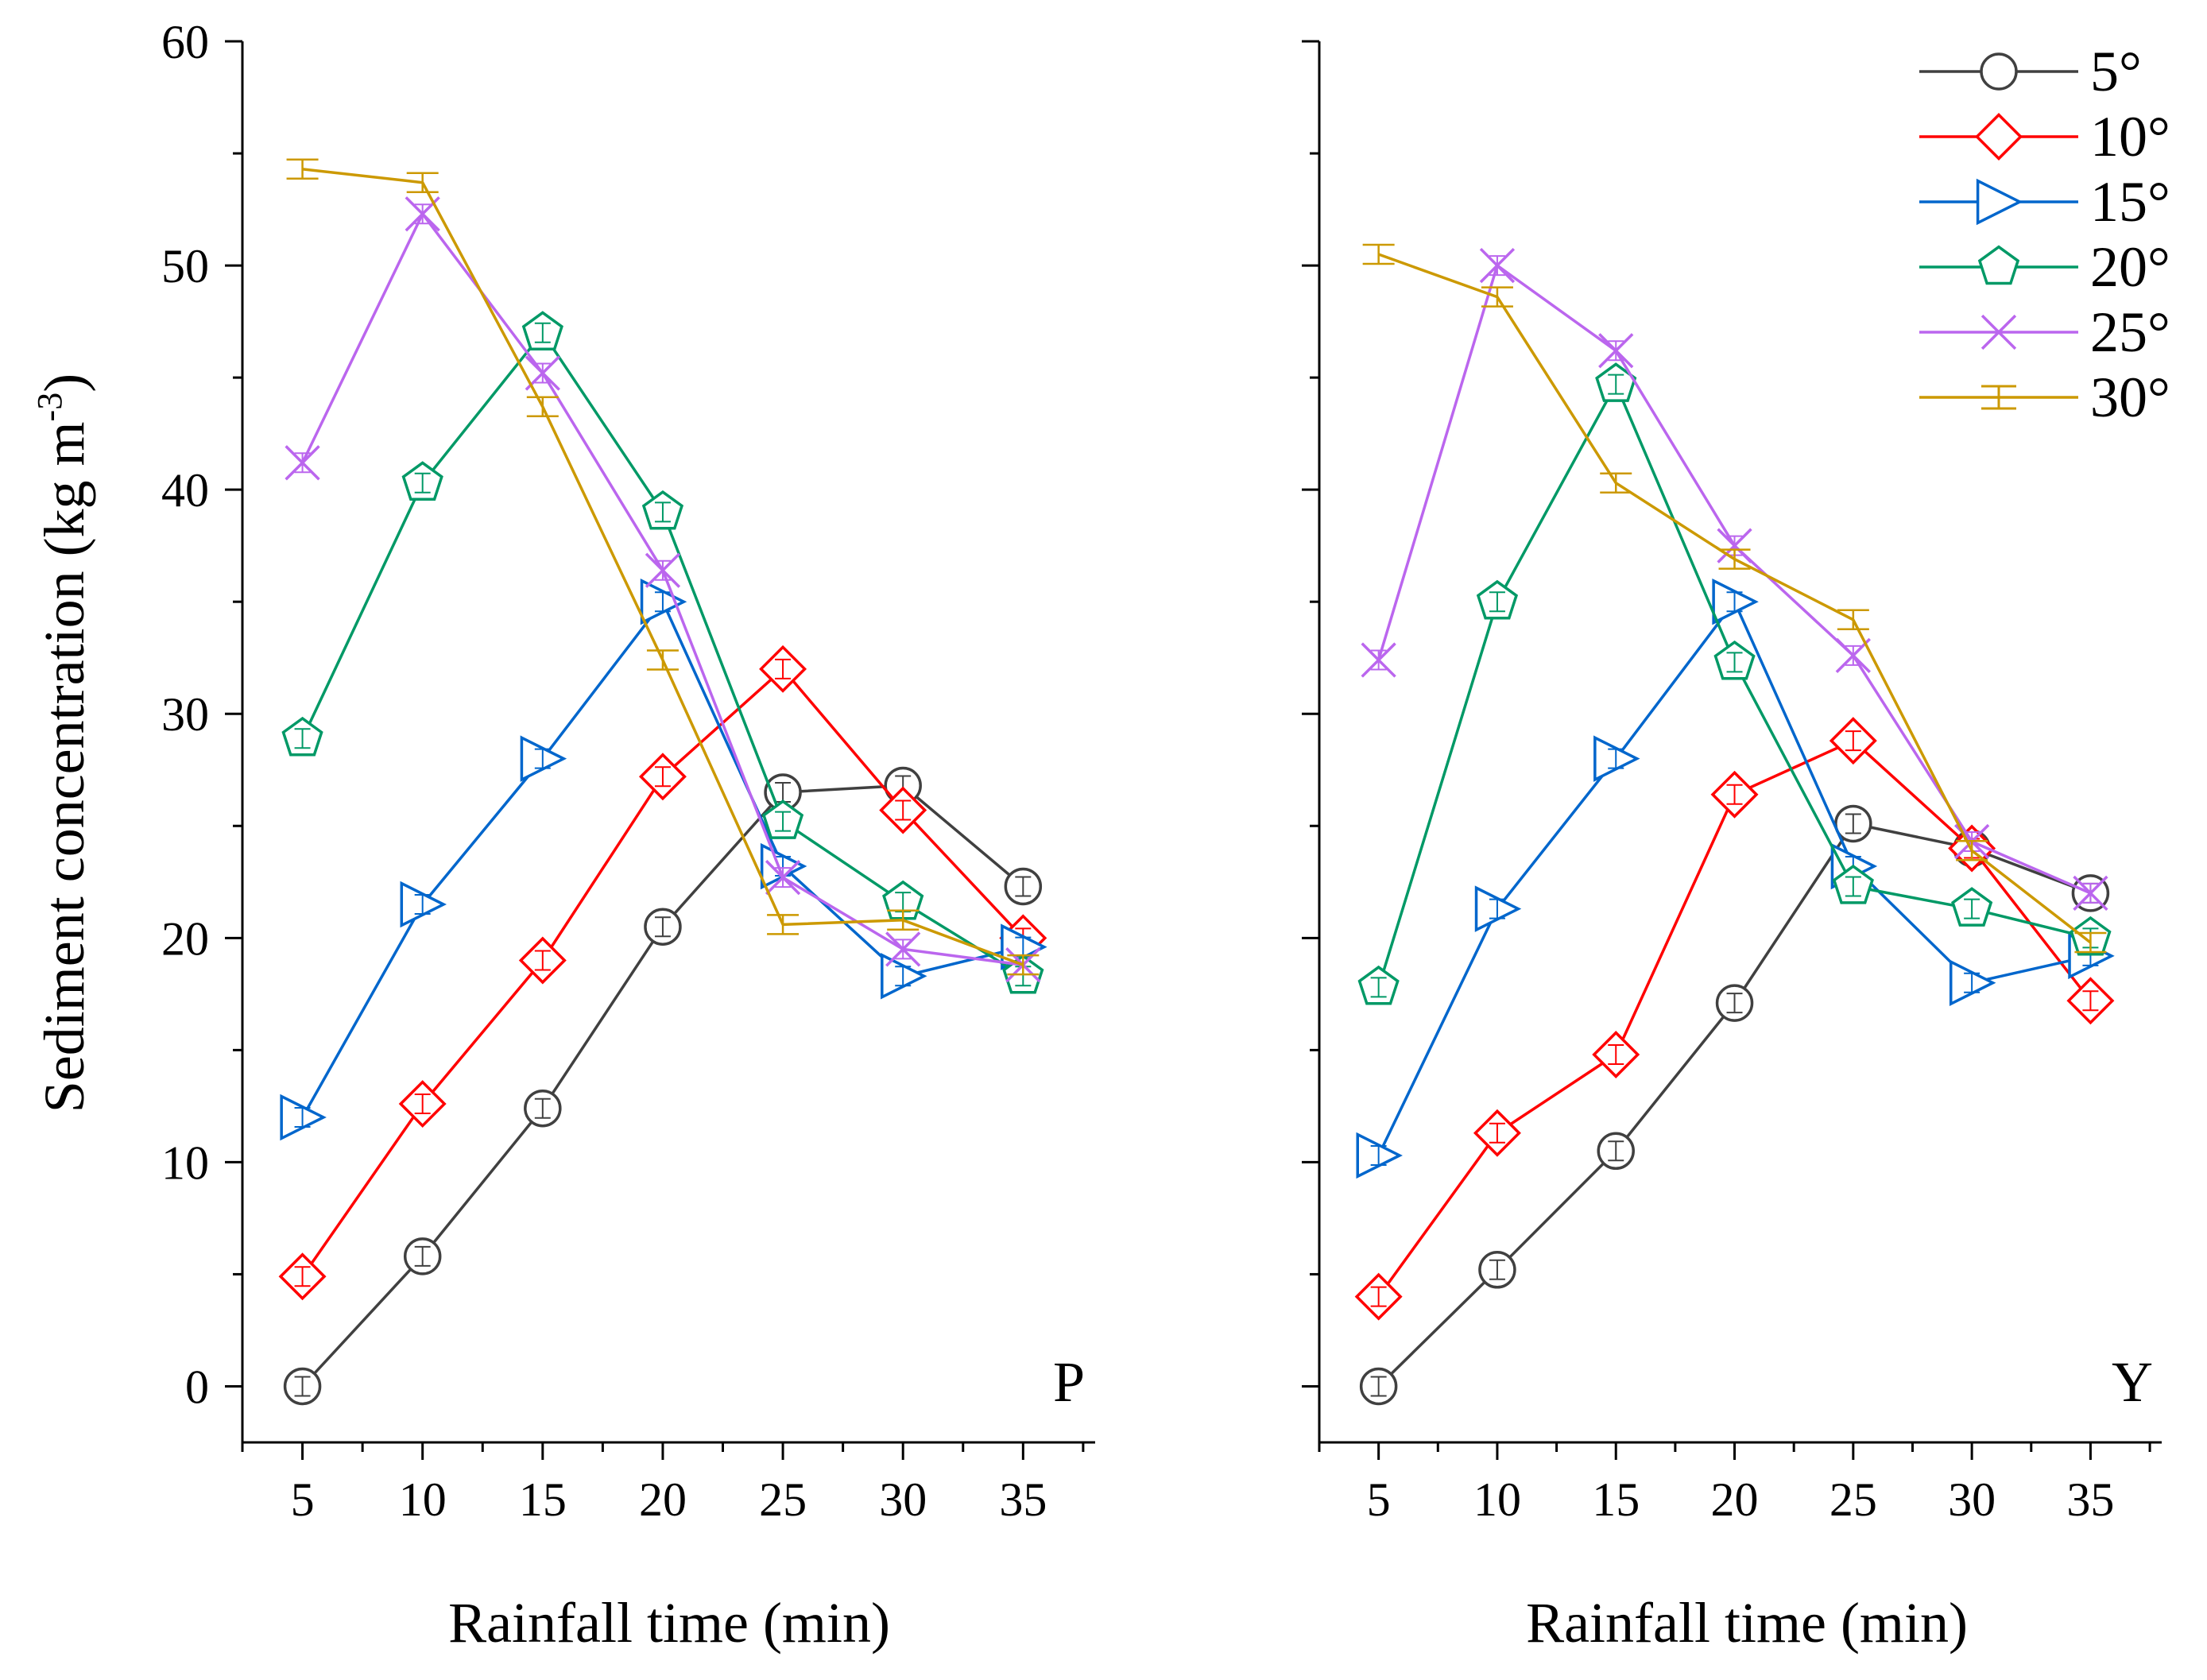  What do you see at coordinates (2130, 267) in the screenshot?
I see `legend-label: 20°` at bounding box center [2130, 267].